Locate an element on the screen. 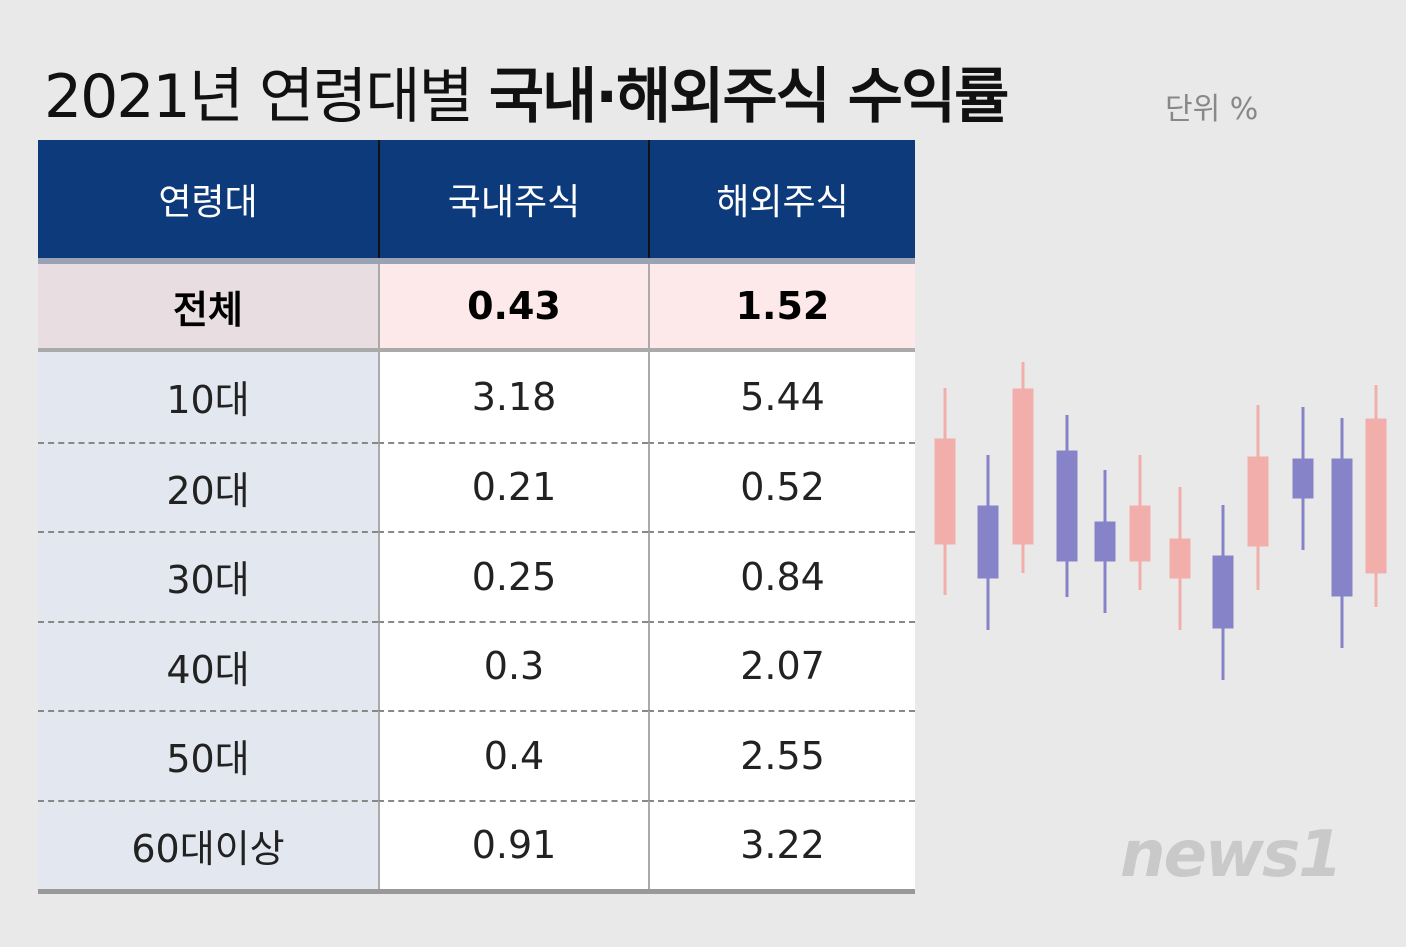  candles is located at coordinates (1160, 521).